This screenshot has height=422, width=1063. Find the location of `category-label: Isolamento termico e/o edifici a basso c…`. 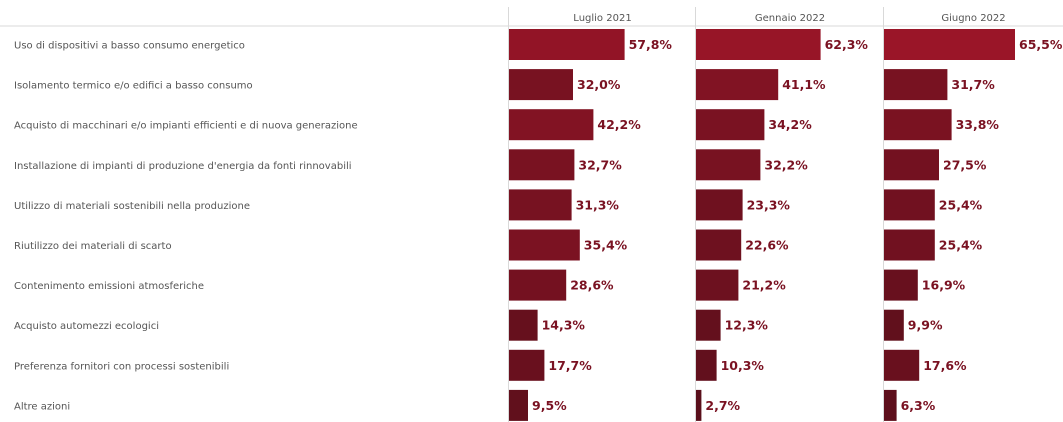

category-label: Isolamento termico e/o edifici a basso c… is located at coordinates (133, 86).